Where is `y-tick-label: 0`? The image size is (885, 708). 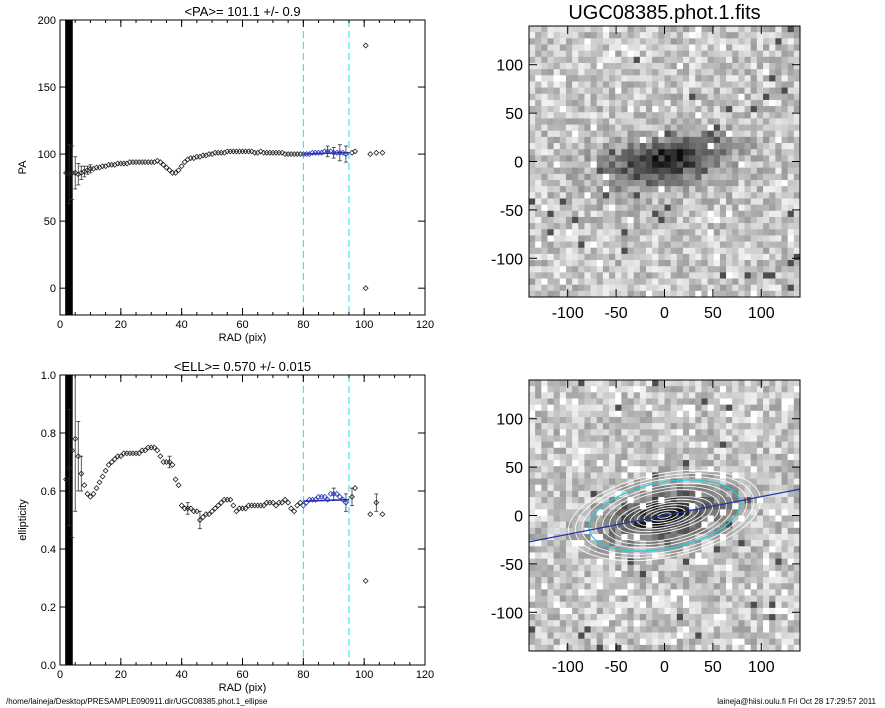
y-tick-label: 0 is located at coordinates (518, 163).